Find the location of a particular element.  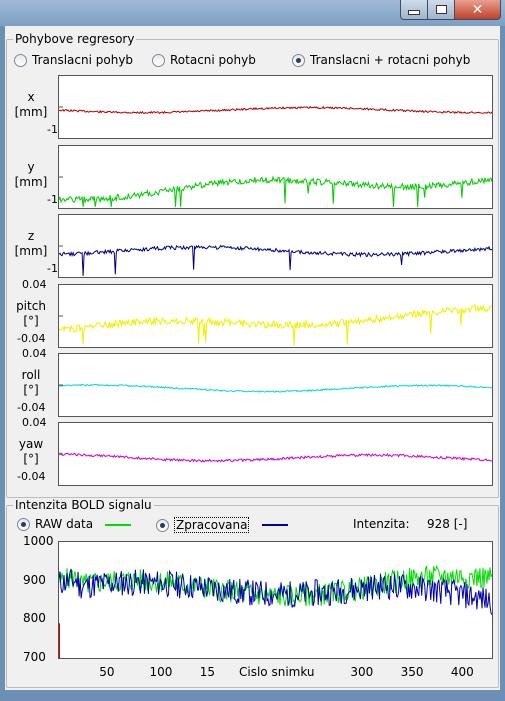

bold-group-title: Intenzita BOLD signalu is located at coordinates (83, 505).